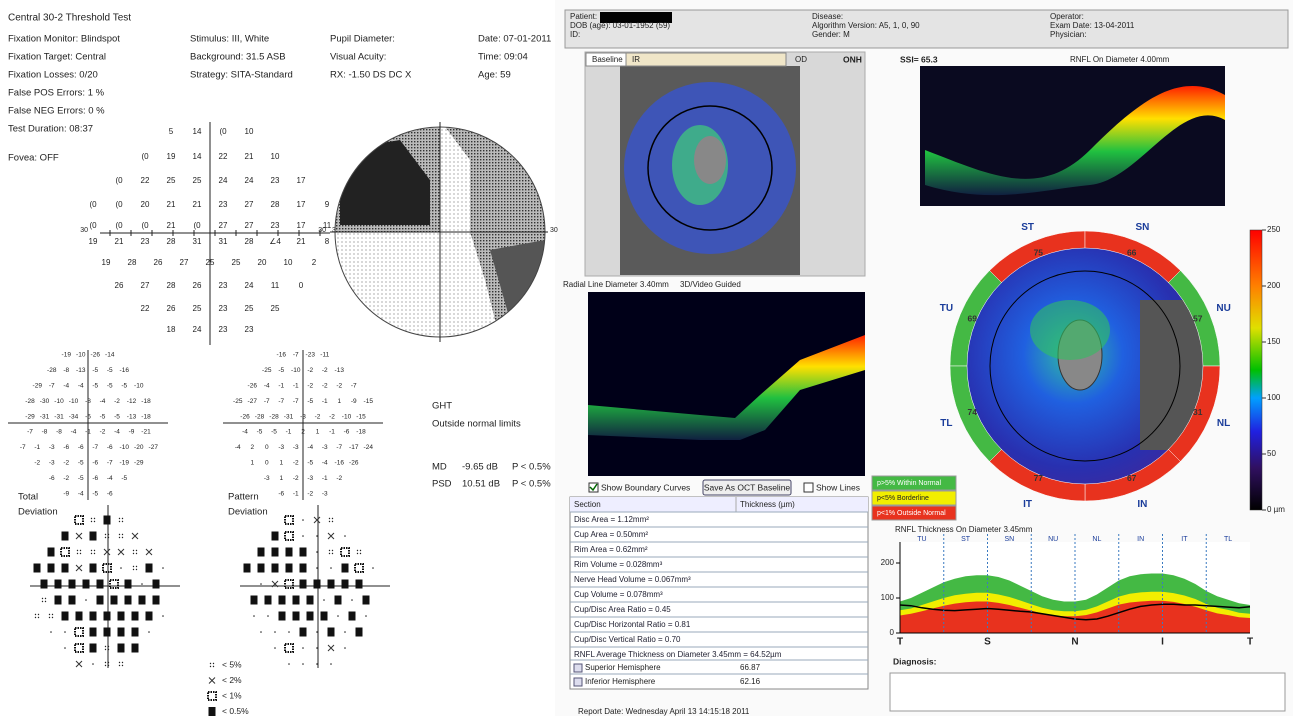  Describe the element at coordinates (241, 75) in the screenshot. I see `info-line: Strategy: SITA-Standard` at that location.